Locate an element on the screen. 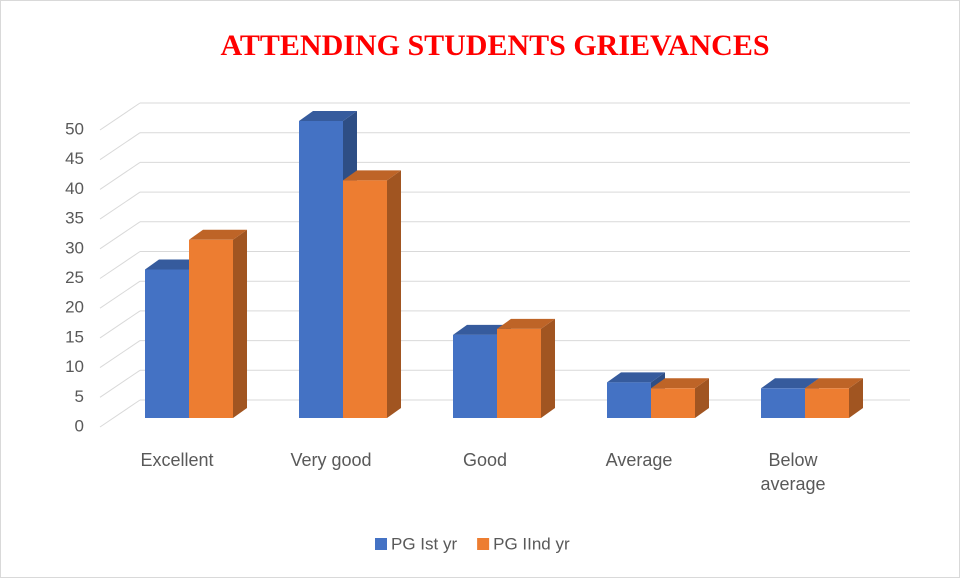  x-tick-label: Very good is located at coordinates (331, 460).